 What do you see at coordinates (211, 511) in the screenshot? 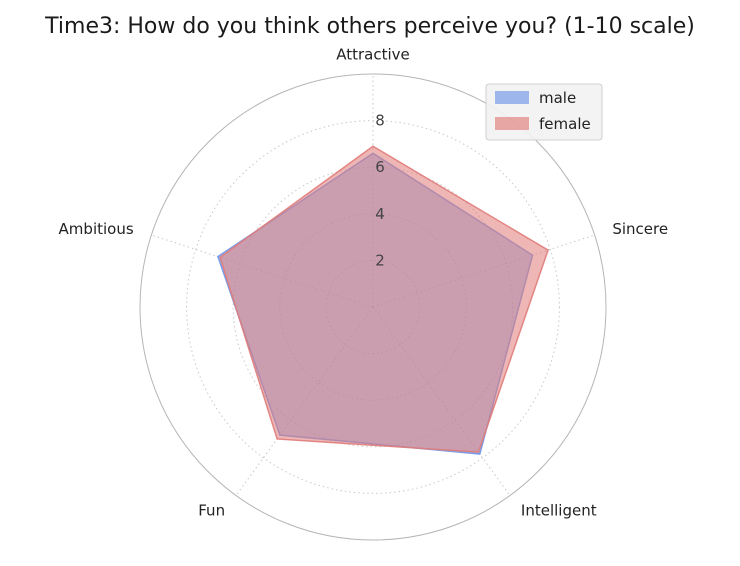
I see `axis-label-fun: Fun` at bounding box center [211, 511].